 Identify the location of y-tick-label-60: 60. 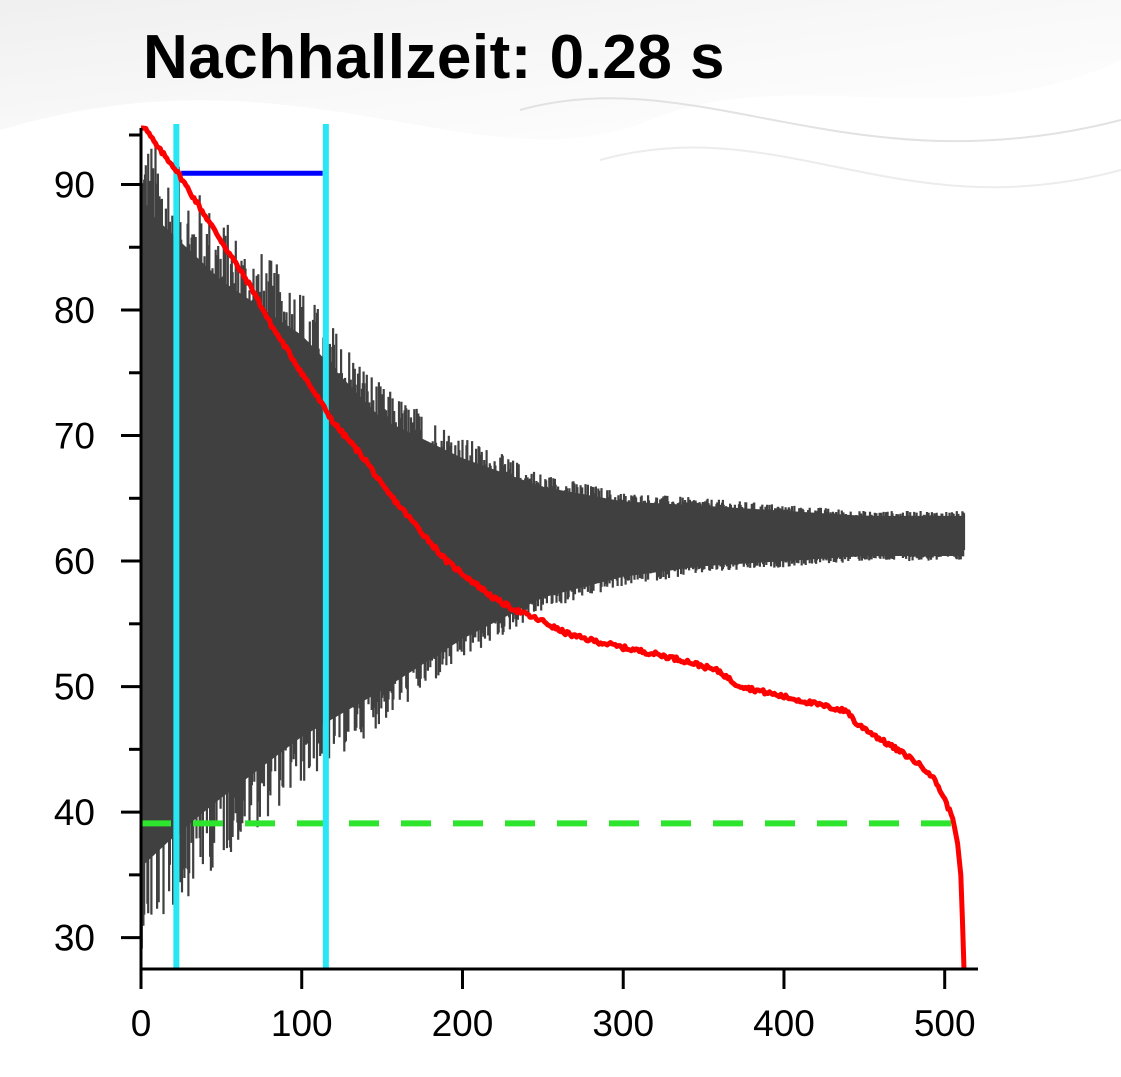
(74, 561).